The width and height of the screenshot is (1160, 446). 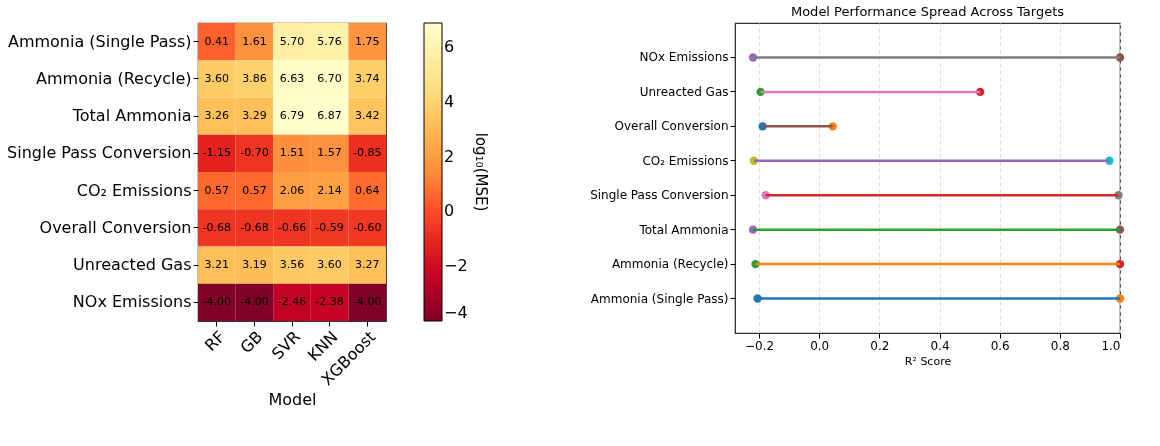 What do you see at coordinates (217, 116) in the screenshot?
I see `data-label: 3.26` at bounding box center [217, 116].